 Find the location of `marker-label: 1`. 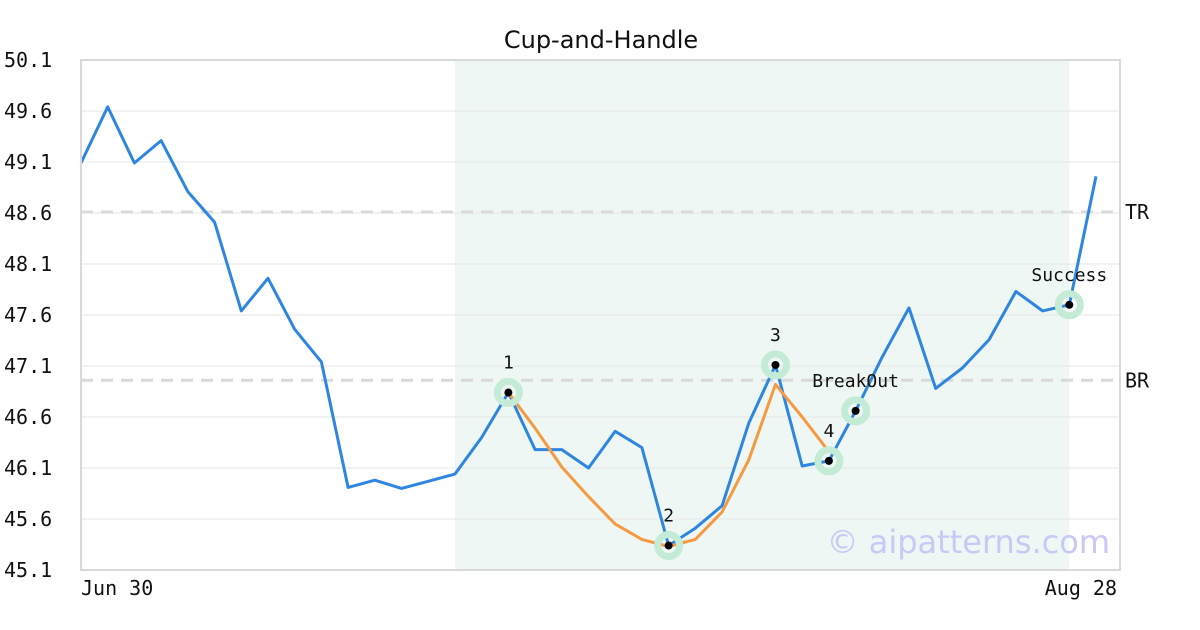

marker-label: 1 is located at coordinates (508, 363).